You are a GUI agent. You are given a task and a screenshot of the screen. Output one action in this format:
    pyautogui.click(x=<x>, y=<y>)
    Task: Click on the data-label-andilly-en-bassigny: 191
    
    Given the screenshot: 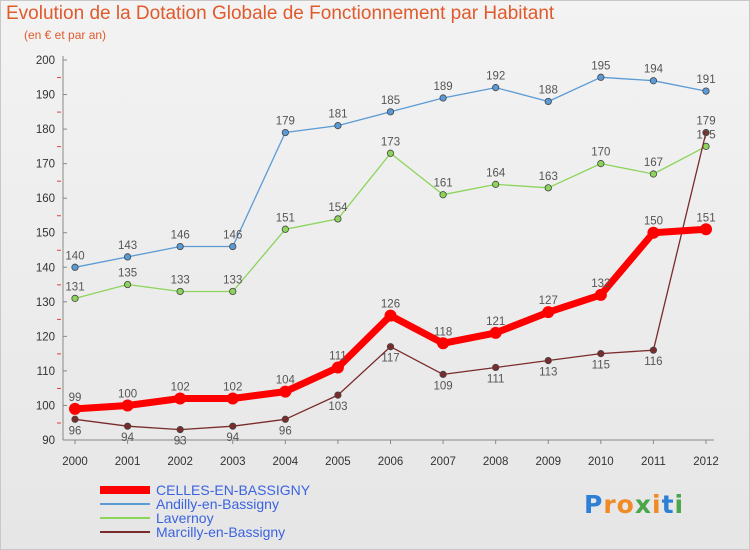 What is the action you would take?
    pyautogui.click(x=705, y=80)
    